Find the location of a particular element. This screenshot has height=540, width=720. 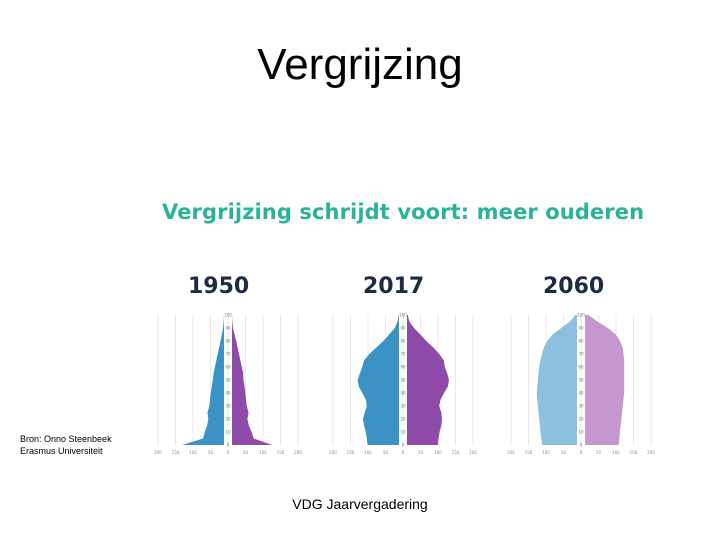

age-tick-label-2060-40: 40 is located at coordinates (581, 393).